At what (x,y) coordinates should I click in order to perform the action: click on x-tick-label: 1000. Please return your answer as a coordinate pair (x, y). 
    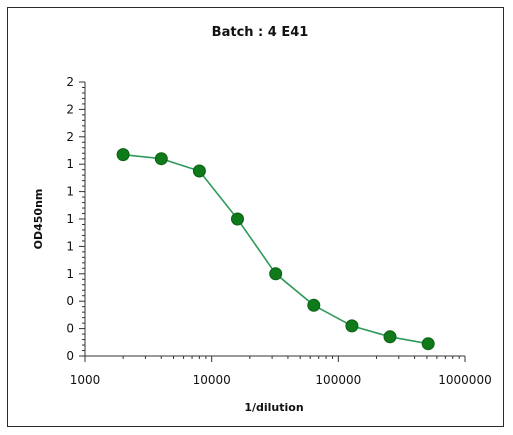
    Looking at the image, I should click on (85, 380).